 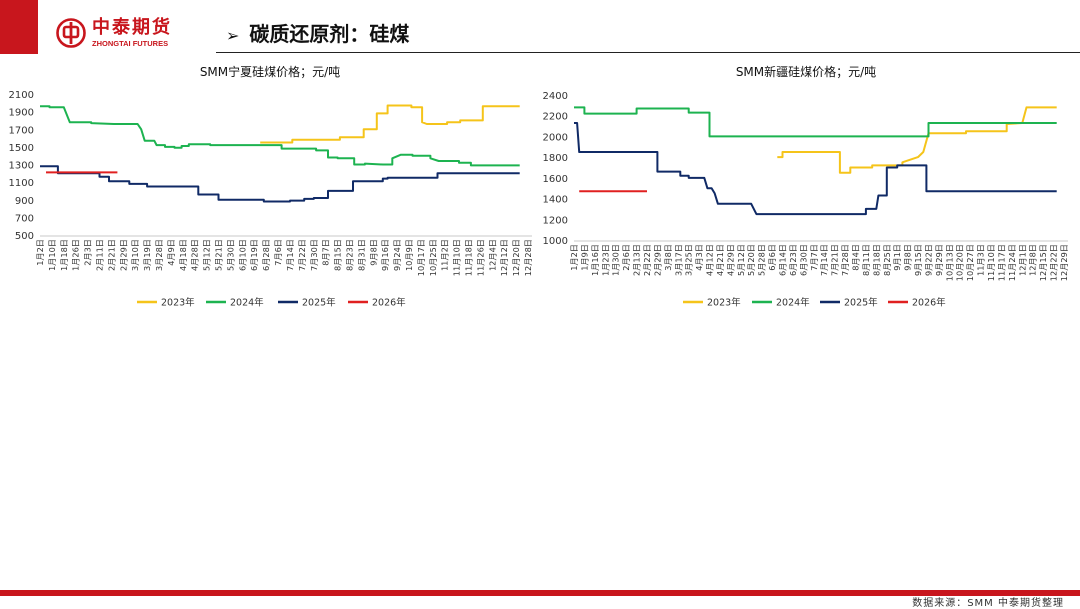 What do you see at coordinates (981, 260) in the screenshot?
I see `x-tick-label: 11月3日` at bounding box center [981, 260].